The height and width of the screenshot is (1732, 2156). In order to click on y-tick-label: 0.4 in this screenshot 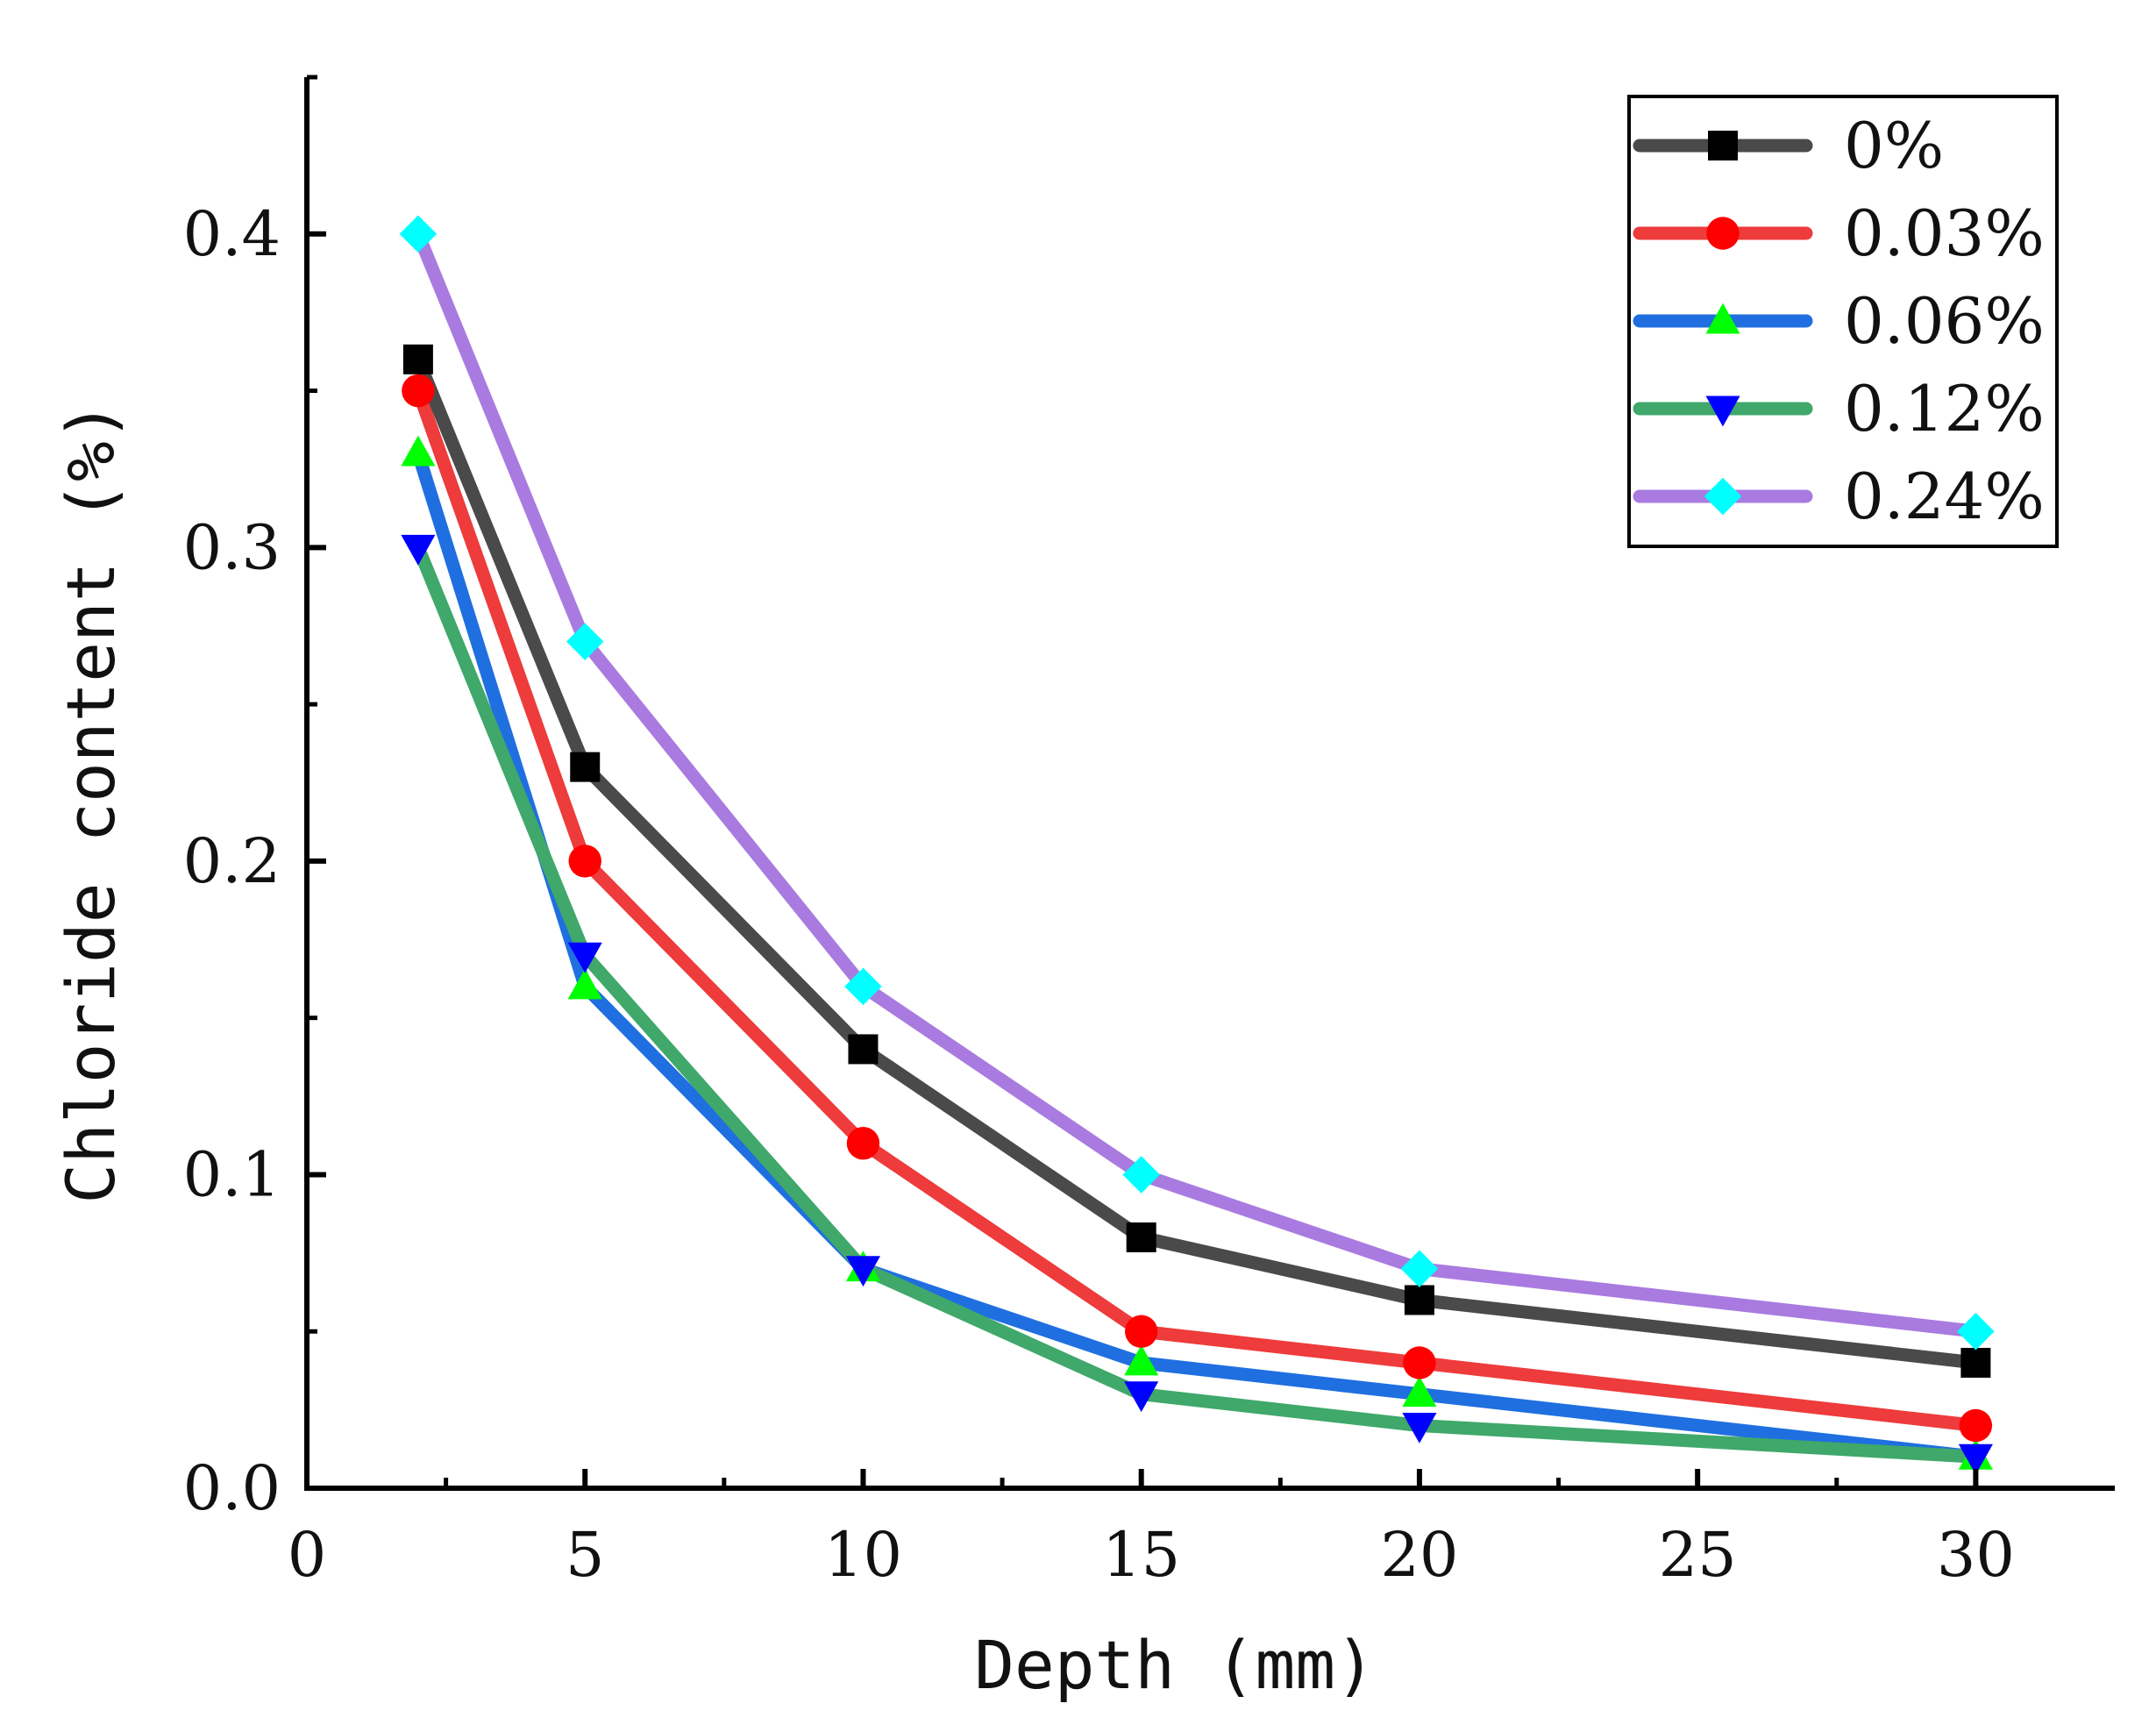, I will do `click(232, 234)`.